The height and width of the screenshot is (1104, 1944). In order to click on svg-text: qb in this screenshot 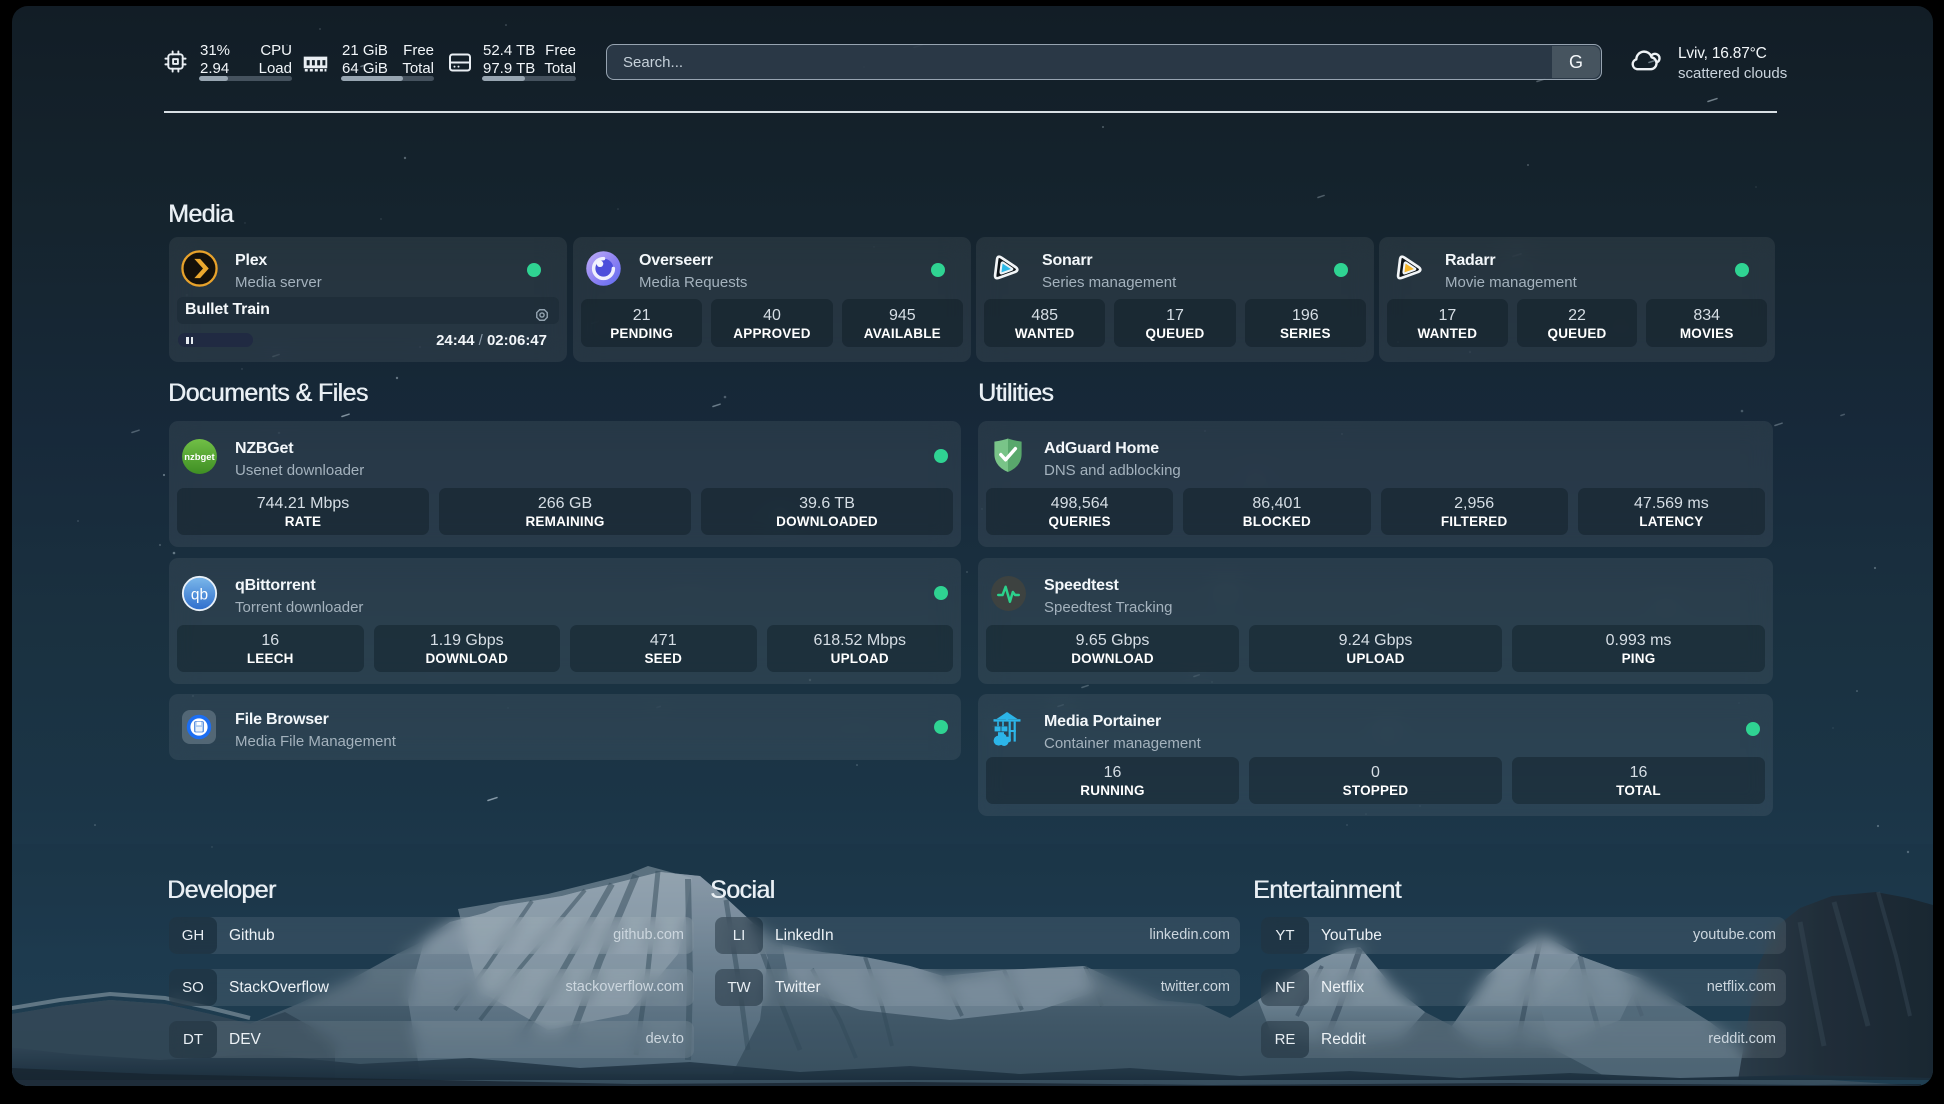, I will do `click(199, 595)`.